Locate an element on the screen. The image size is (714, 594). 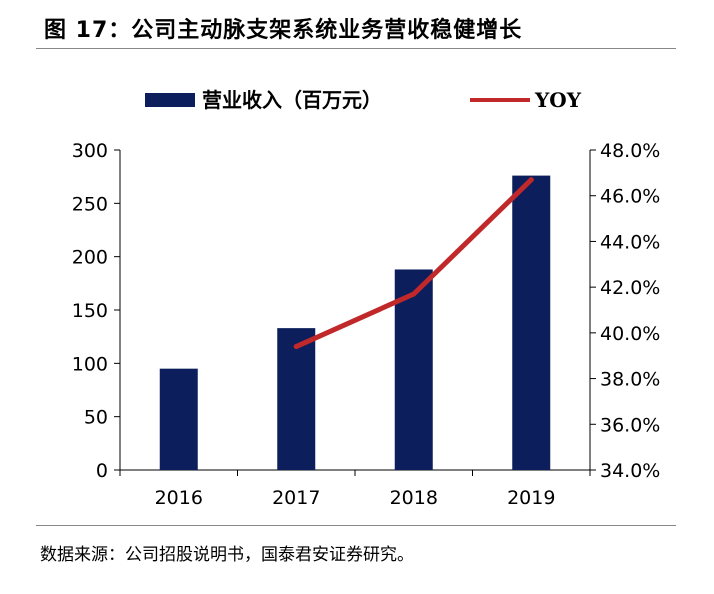
yoy-point-2018 is located at coordinates (414, 294).